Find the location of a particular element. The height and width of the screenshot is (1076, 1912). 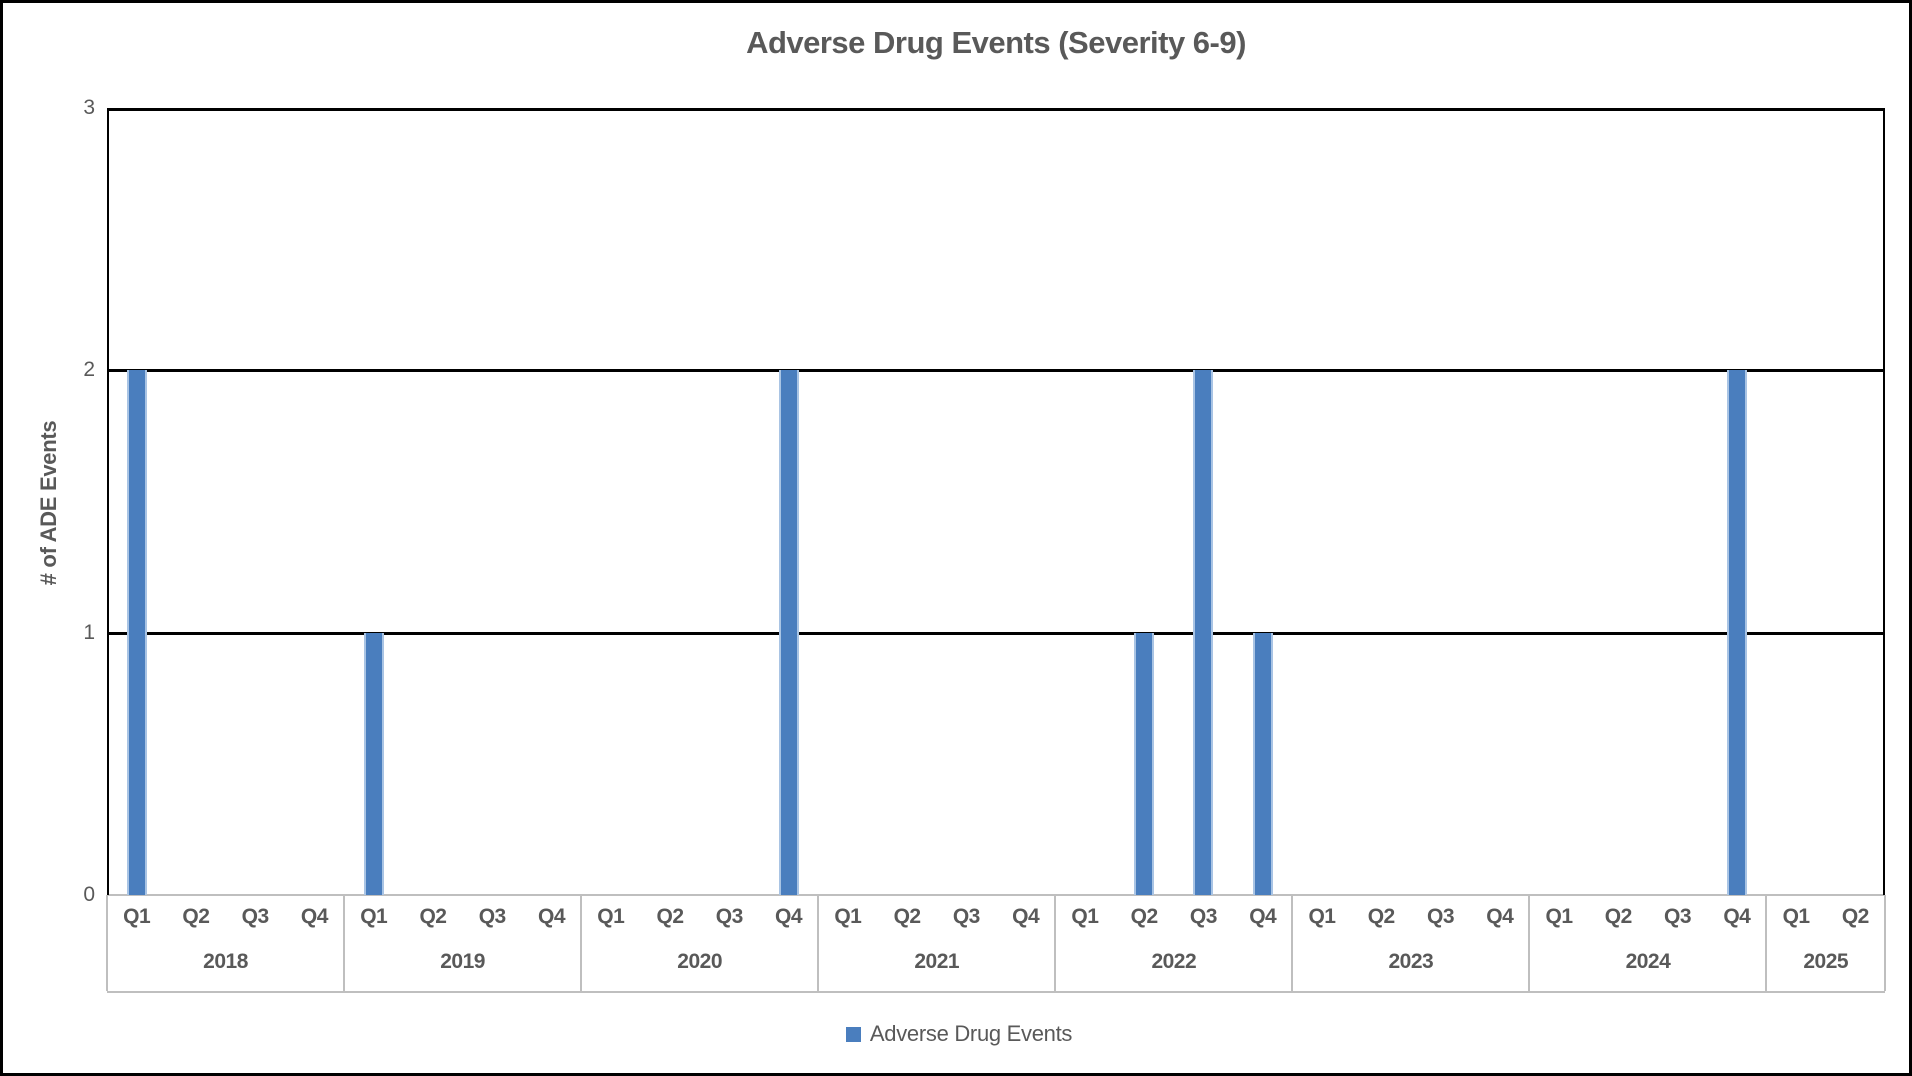

x-quarter-label-2018-Q1: Q1 is located at coordinates (137, 916).